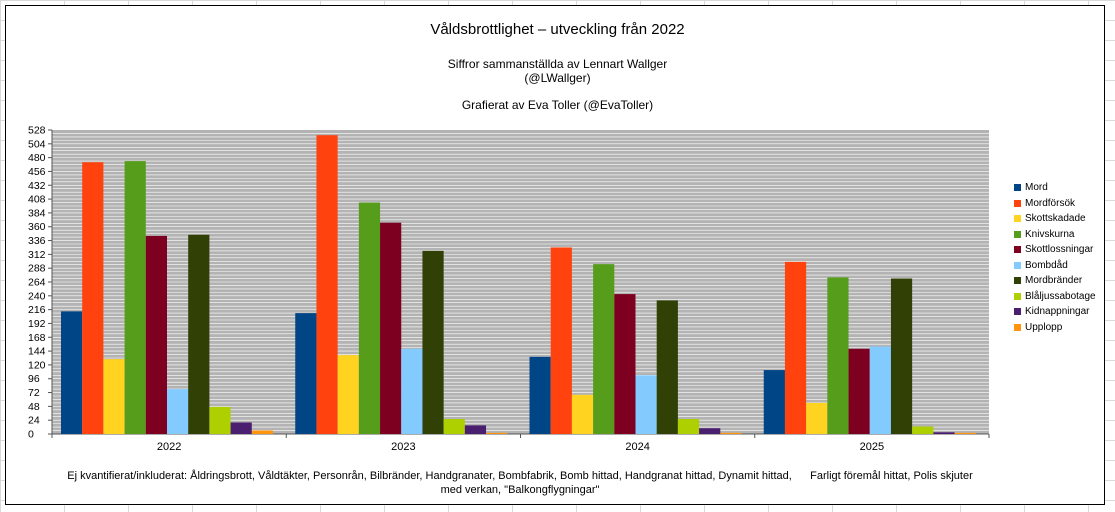 The height and width of the screenshot is (512, 1115). Describe the element at coordinates (1057, 312) in the screenshot. I see `legend-label: Kidnappningar` at that location.